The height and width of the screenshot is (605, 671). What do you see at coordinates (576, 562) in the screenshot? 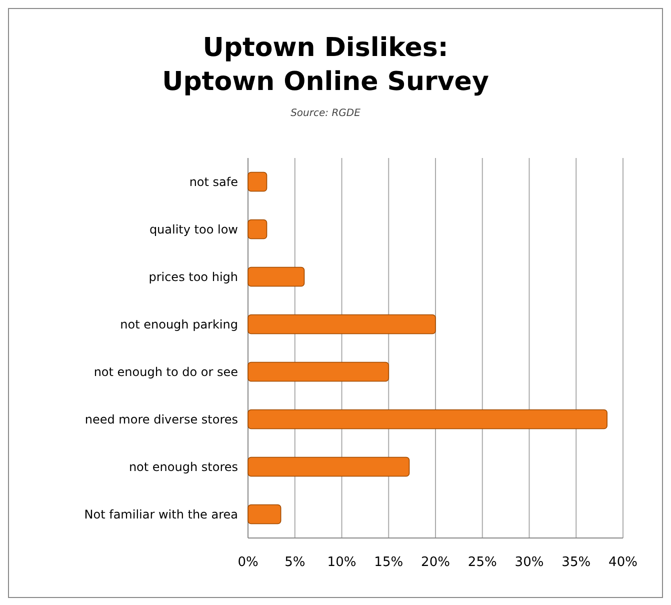
I see `x-tick-label: 35%` at bounding box center [576, 562].